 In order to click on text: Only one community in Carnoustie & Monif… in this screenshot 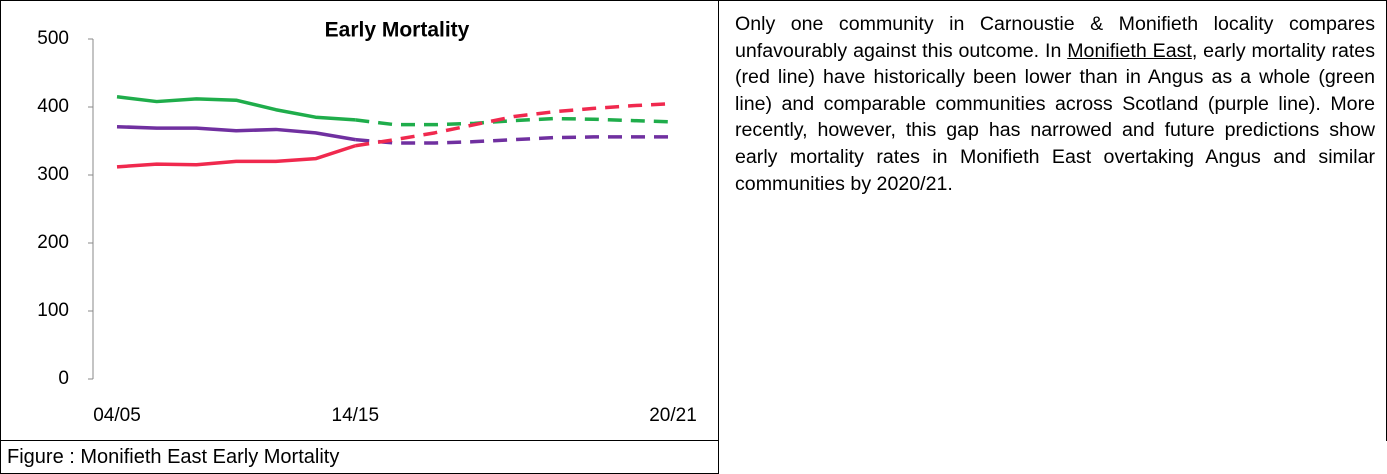, I will do `click(1055, 37)`.